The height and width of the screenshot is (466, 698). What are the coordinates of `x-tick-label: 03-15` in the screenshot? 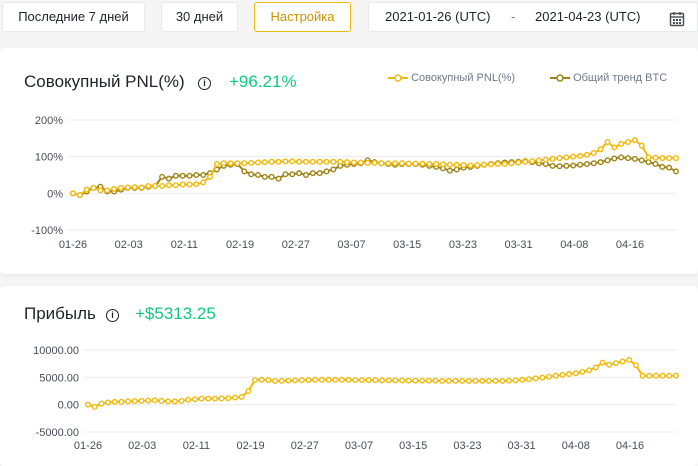 It's located at (407, 245).